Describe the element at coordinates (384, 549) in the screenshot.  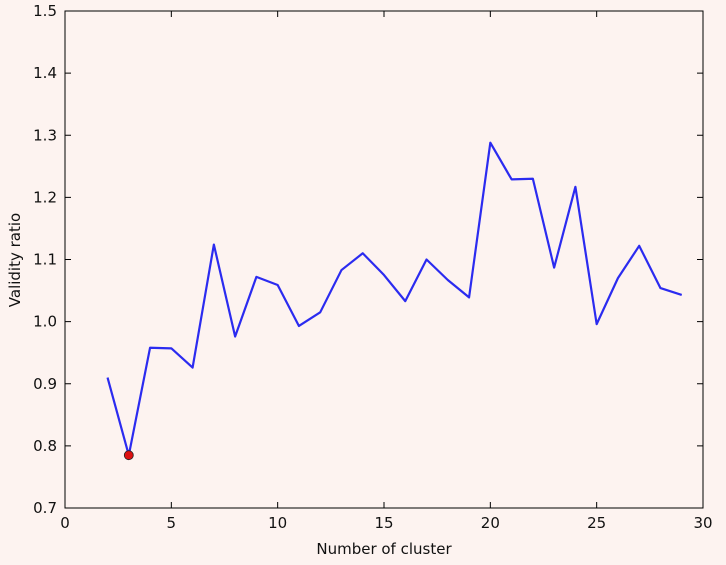
I see `x-axis-title: Number of cluster` at that location.